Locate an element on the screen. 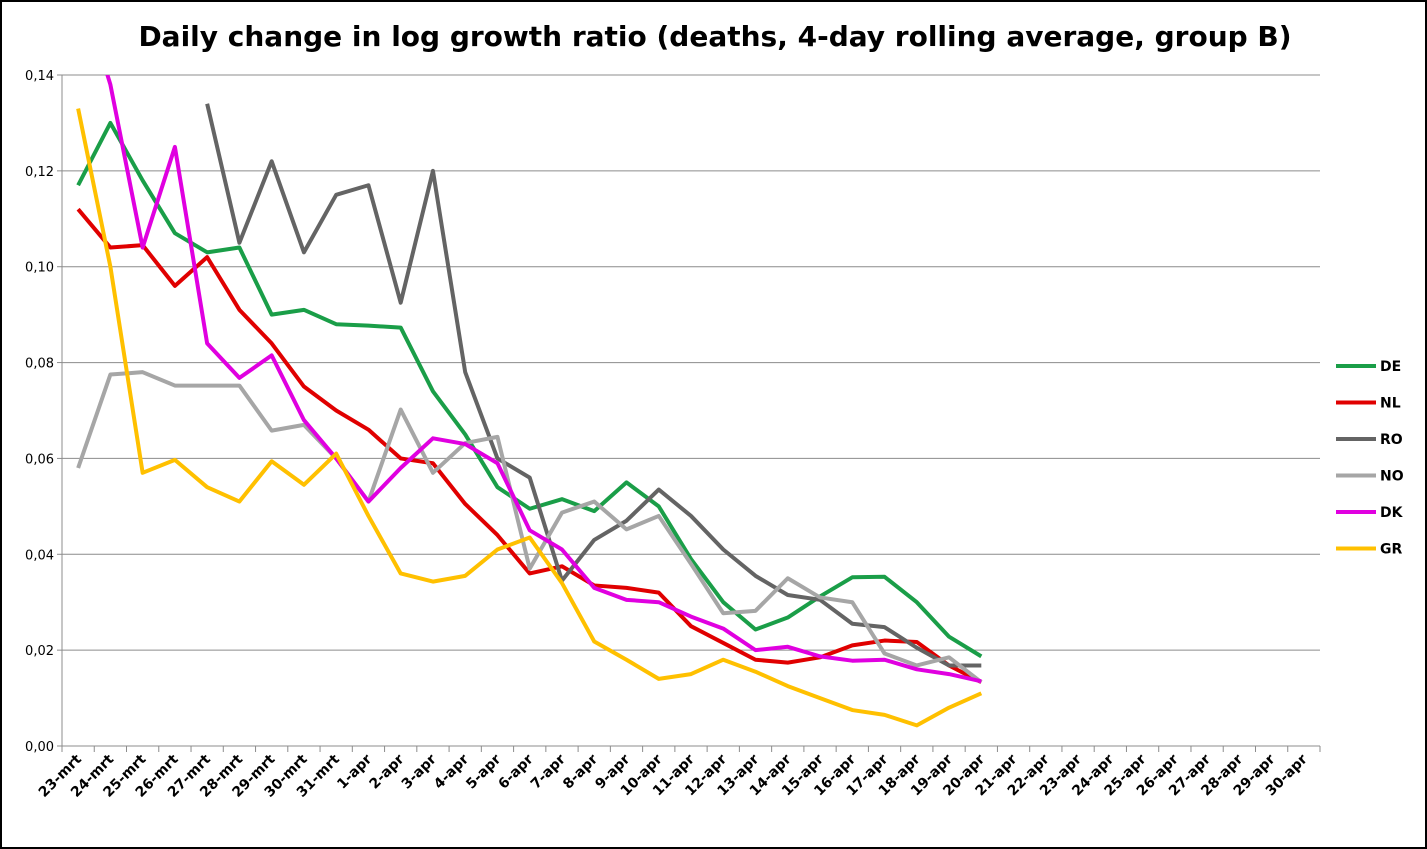 This screenshot has width=1427, height=849. legend-label: RO is located at coordinates (1391, 440).